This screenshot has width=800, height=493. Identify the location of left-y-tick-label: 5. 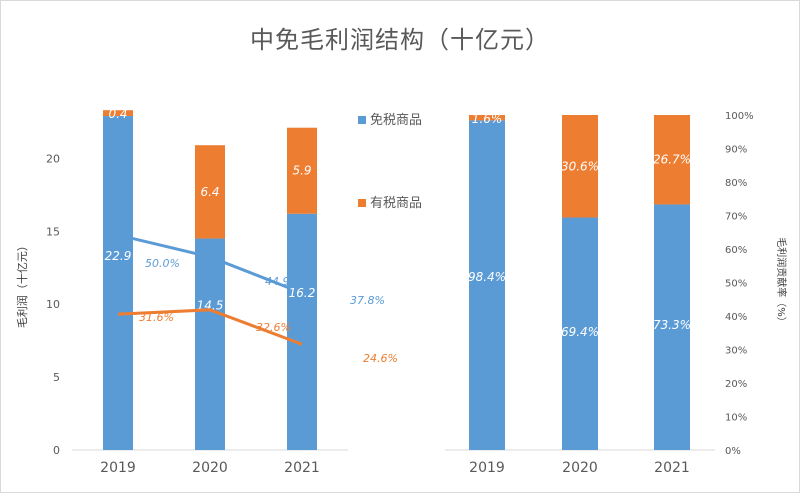
(56, 377).